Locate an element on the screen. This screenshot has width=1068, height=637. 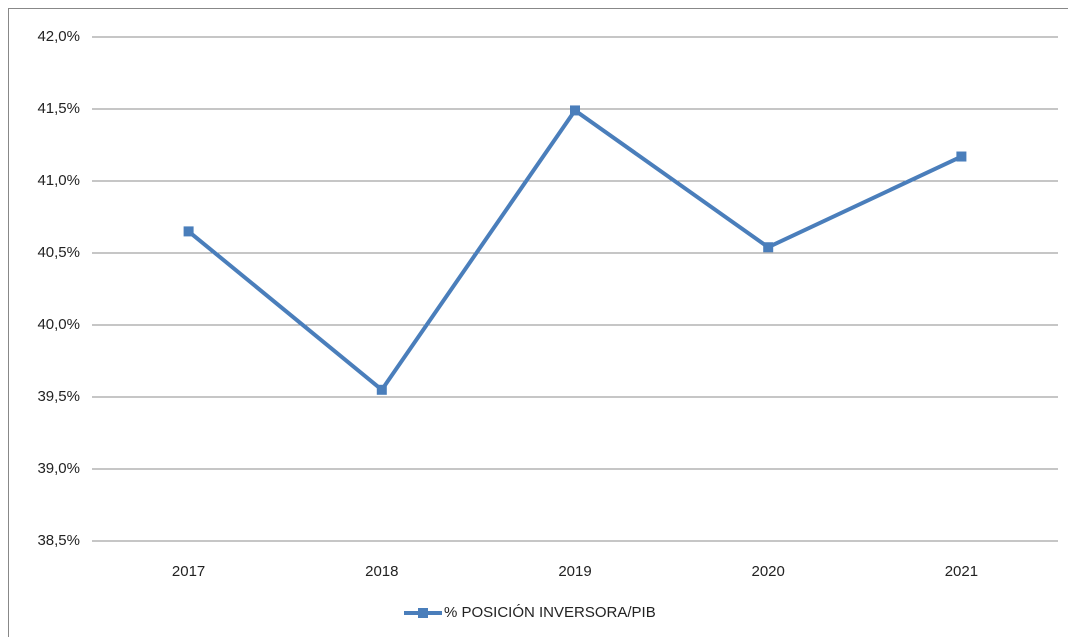
x-tick-label: 2019 is located at coordinates (574, 571).